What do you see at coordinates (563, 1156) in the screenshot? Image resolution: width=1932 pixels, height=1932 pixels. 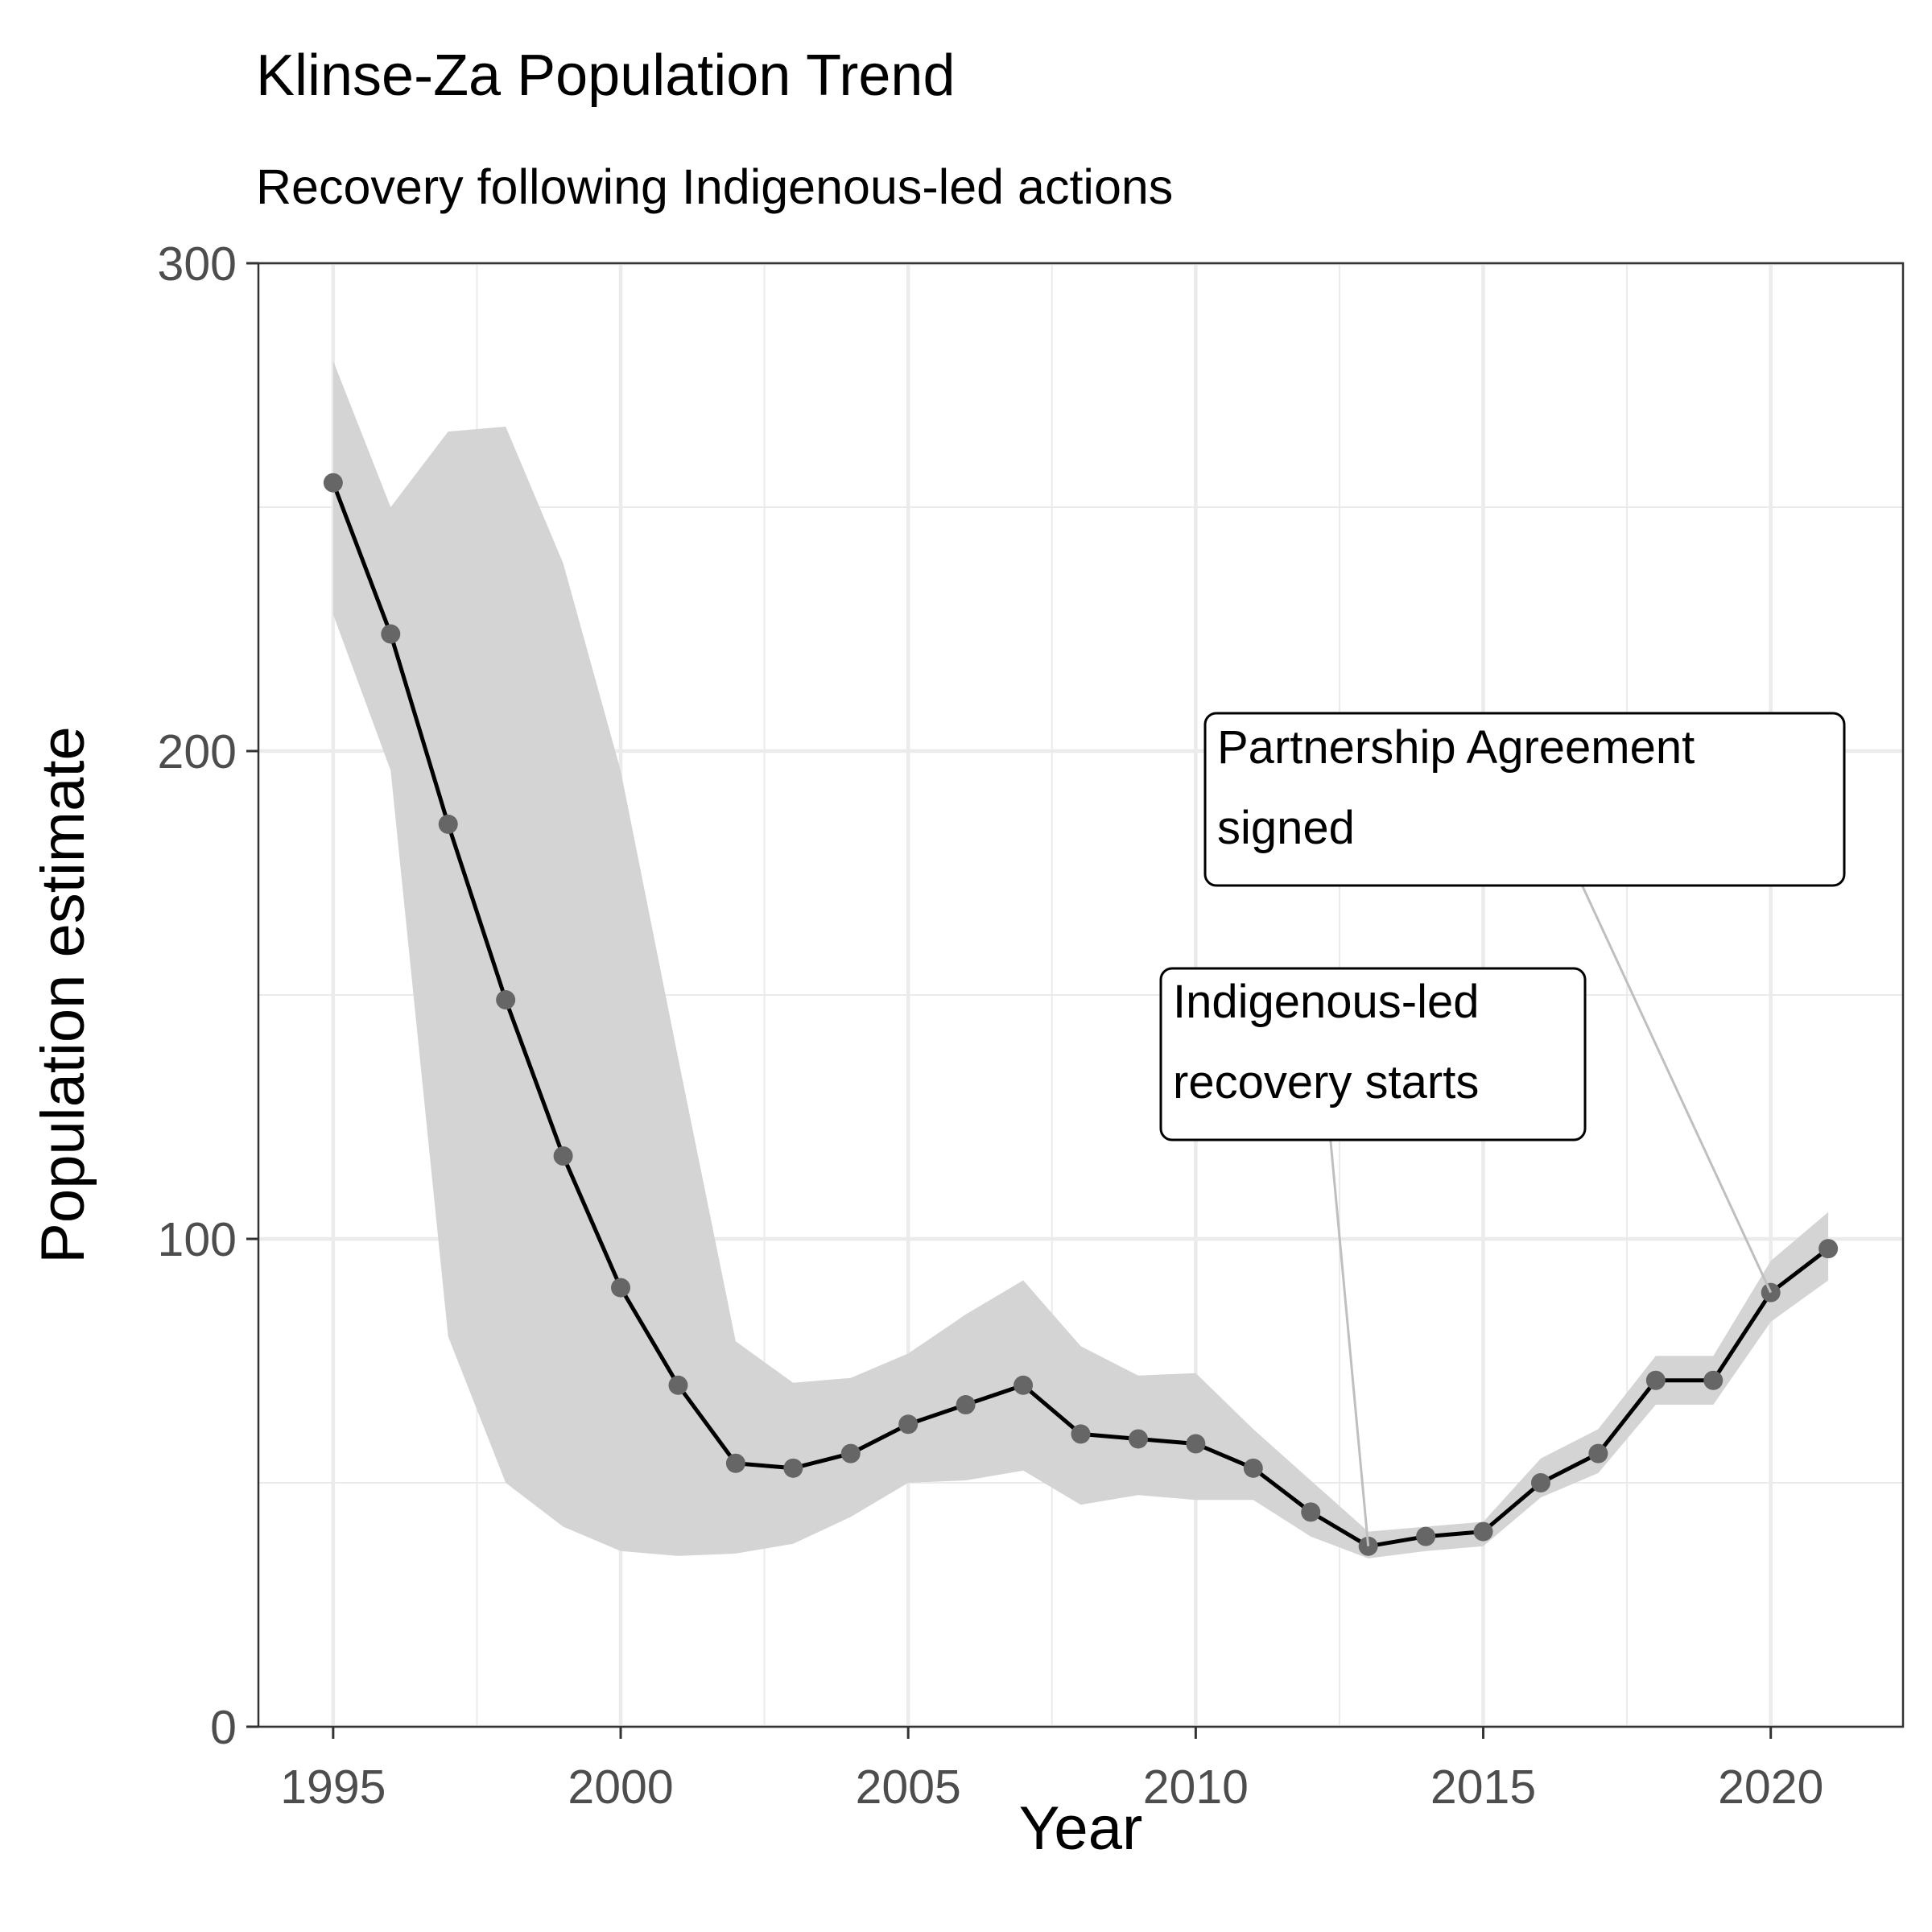 I see `data-point-1999` at bounding box center [563, 1156].